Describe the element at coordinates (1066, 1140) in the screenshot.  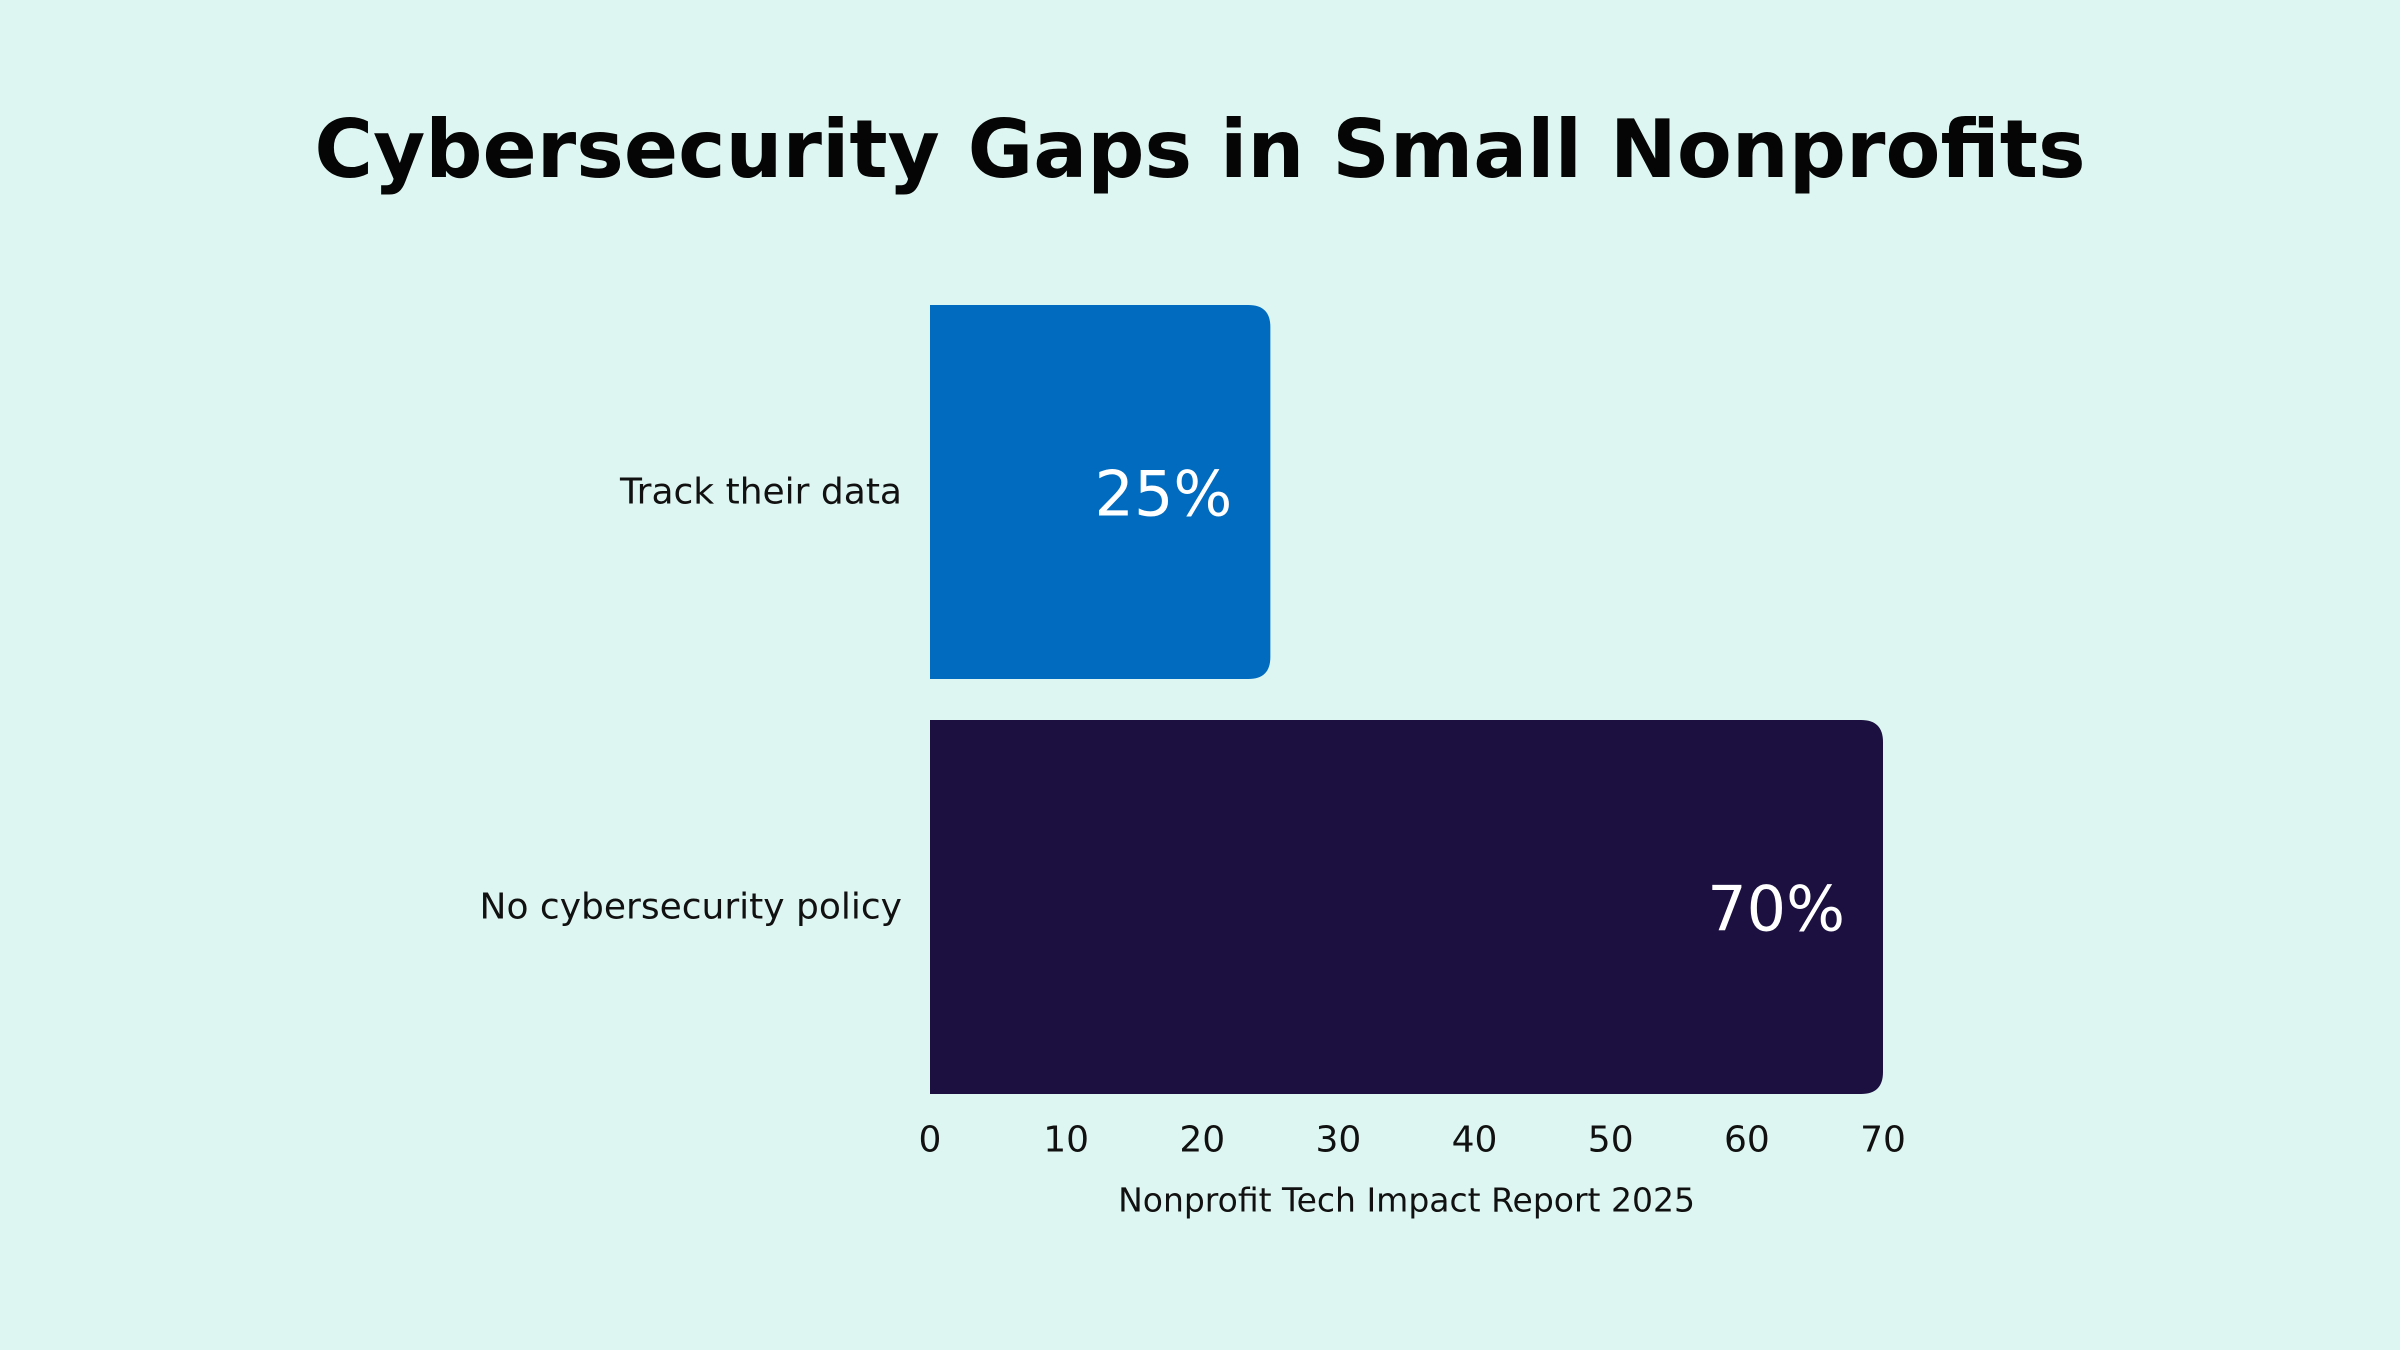
I see `x-tick-label: 10` at that location.